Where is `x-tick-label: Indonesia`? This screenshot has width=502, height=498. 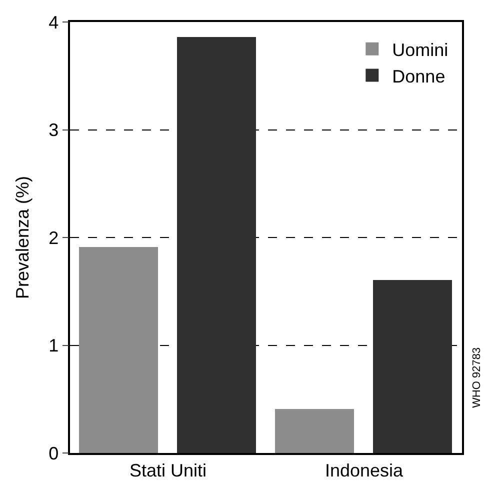 x-tick-label: Indonesia is located at coordinates (364, 470).